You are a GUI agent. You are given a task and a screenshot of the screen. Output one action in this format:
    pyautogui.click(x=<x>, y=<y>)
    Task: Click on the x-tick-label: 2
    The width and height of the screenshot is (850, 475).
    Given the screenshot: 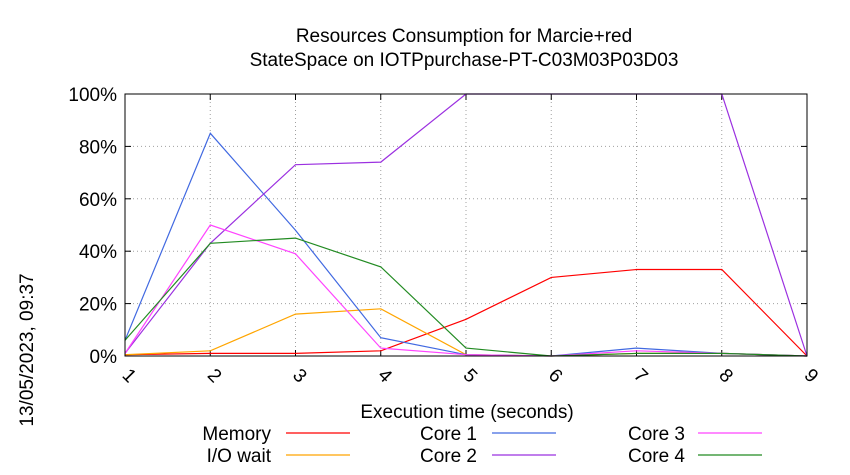 What is the action you would take?
    pyautogui.click(x=214, y=376)
    